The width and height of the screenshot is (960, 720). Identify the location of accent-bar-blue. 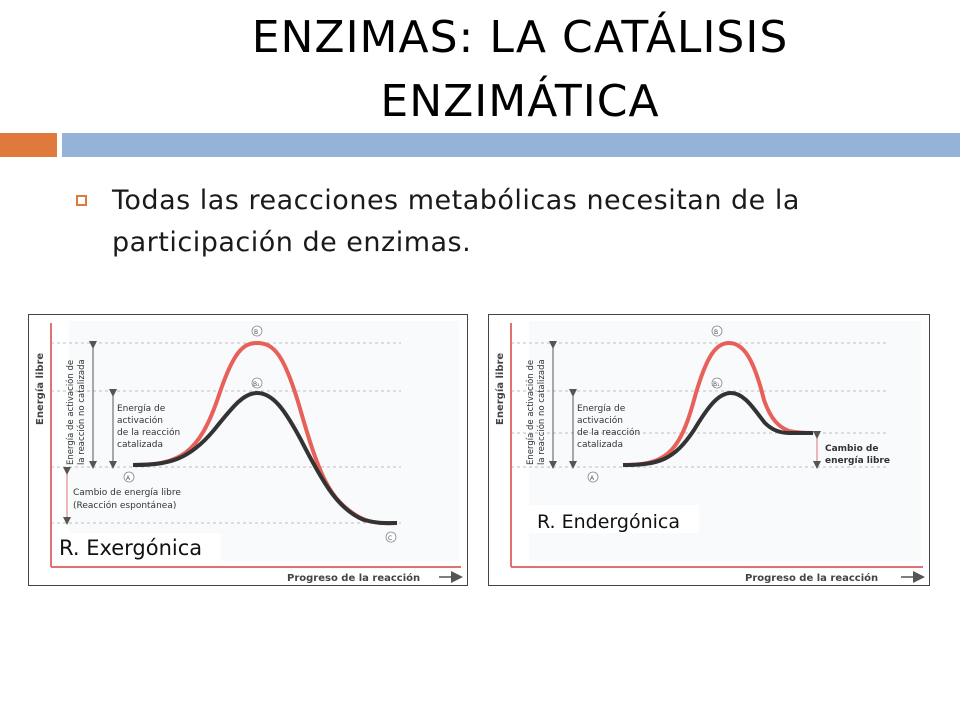
(511, 145).